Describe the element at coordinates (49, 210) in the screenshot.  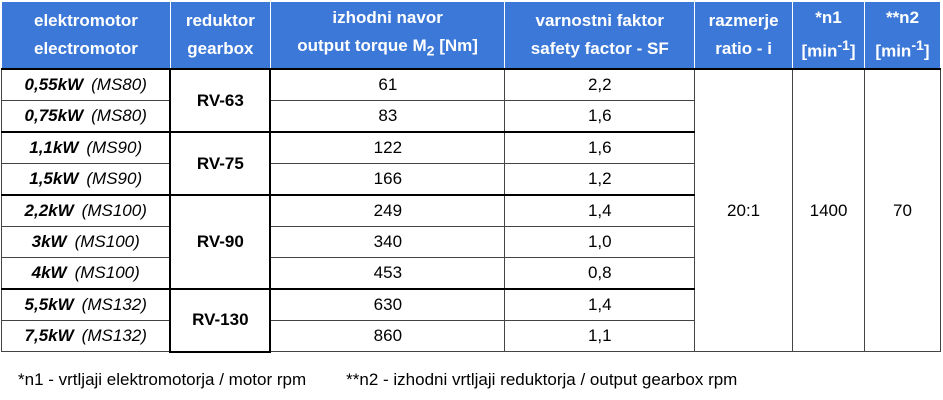
I see `motor-power: 2,2kW` at that location.